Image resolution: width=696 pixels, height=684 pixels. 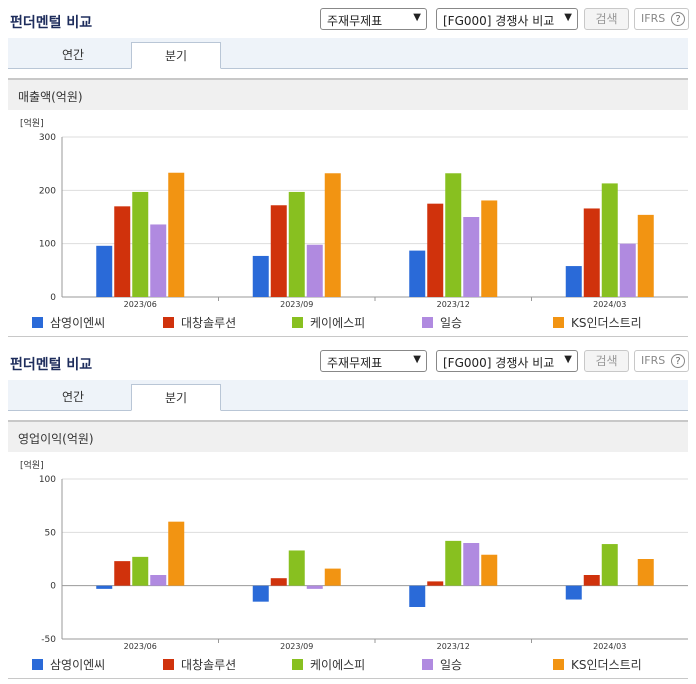 I want to click on chart-subtitle: 영업이익(억원), so click(x=56, y=439).